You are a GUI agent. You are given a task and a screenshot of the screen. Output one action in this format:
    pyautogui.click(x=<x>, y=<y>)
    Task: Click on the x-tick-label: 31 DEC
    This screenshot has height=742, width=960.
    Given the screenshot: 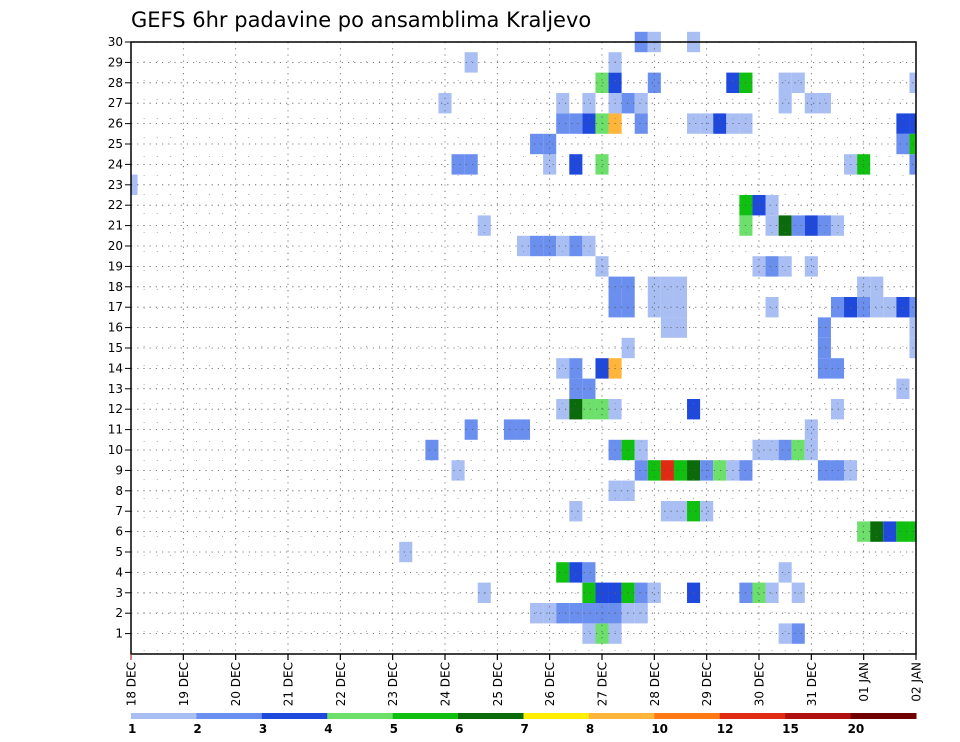 What is the action you would take?
    pyautogui.click(x=812, y=684)
    